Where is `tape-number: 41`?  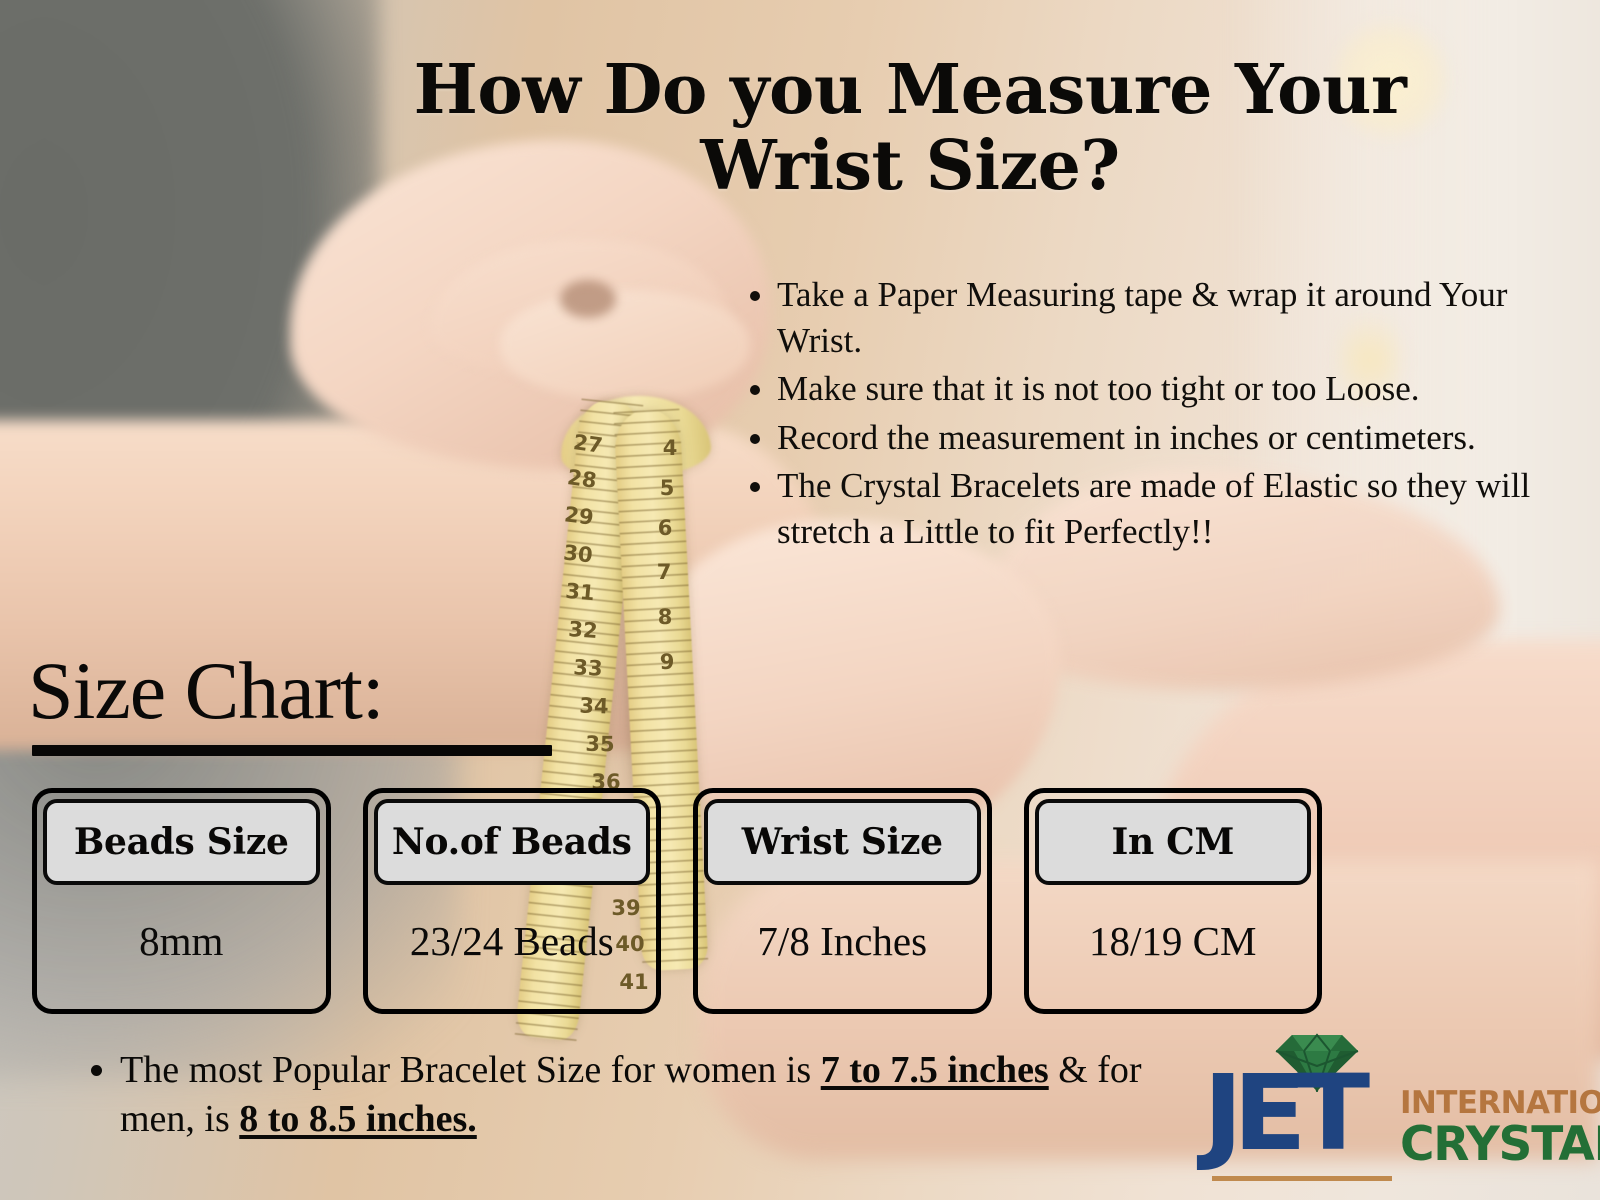
tape-number: 41 is located at coordinates (634, 982).